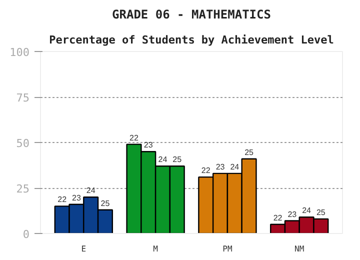 This screenshot has width=360, height=260. What do you see at coordinates (227, 249) in the screenshot?
I see `x-tick-label: PM` at bounding box center [227, 249].